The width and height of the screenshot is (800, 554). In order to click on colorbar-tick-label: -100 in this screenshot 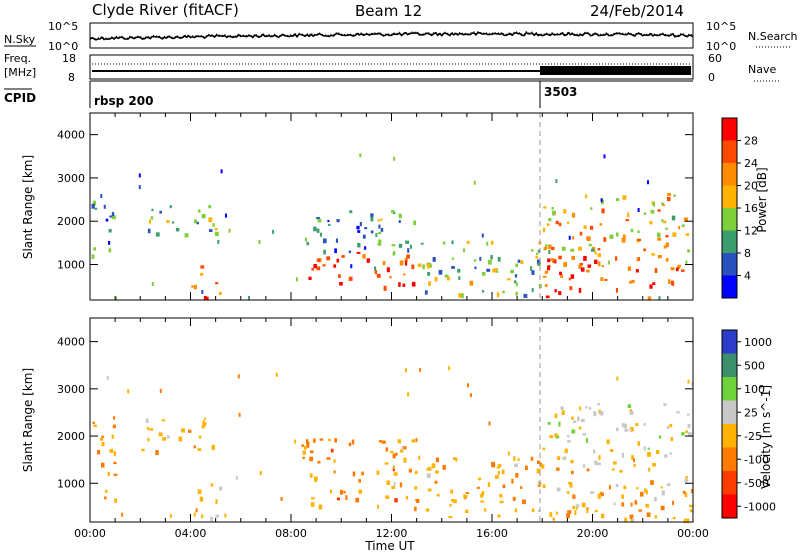, I will do `click(756, 459)`.